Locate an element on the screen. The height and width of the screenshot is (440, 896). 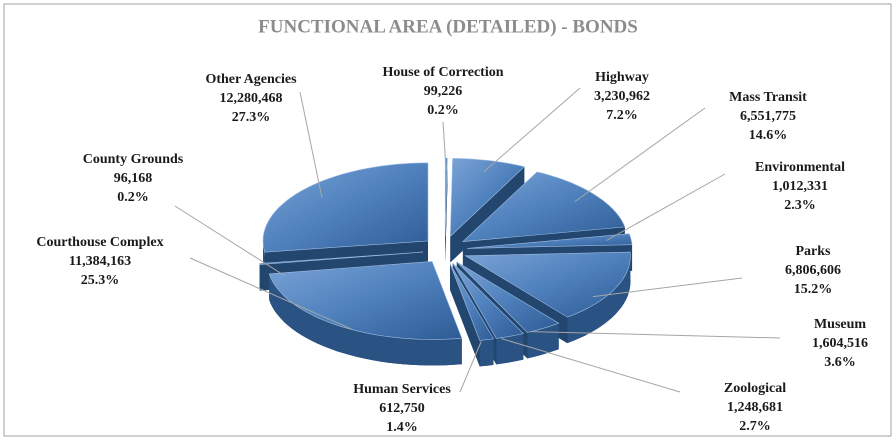
value-label: 12,280,468 is located at coordinates (251, 98).